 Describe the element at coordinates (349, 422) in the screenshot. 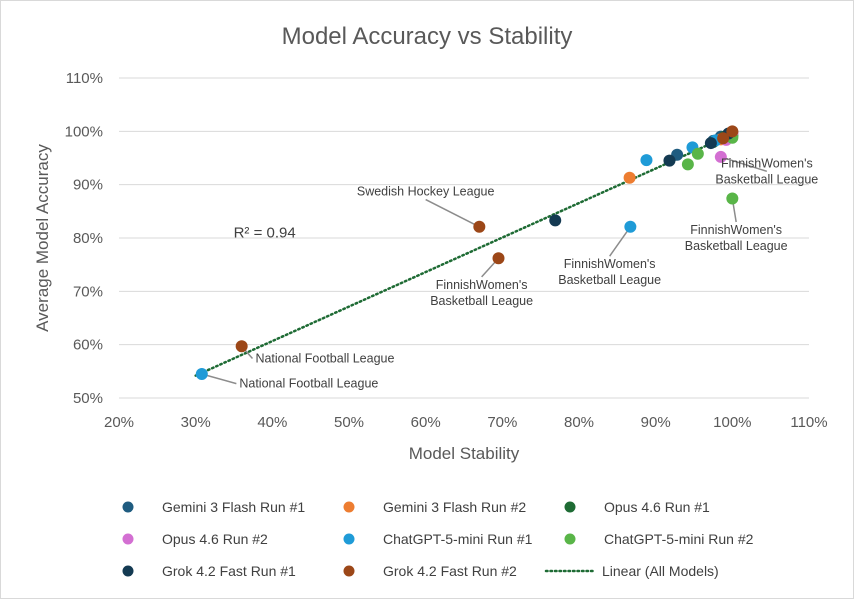

I see `x-tick-label: 50%` at that location.